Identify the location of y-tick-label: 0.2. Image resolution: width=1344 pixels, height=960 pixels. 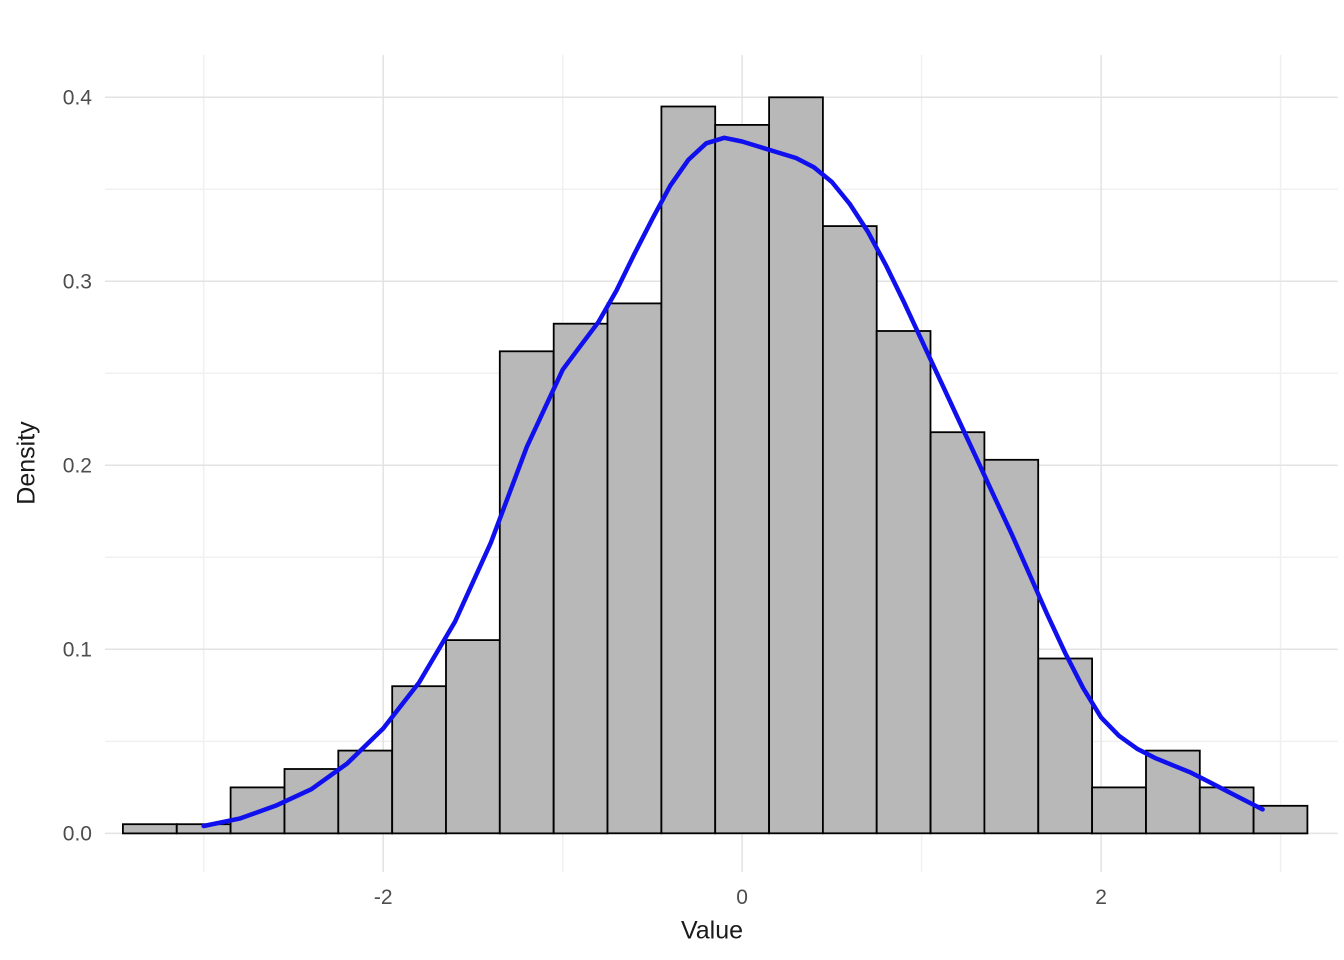
(77, 465).